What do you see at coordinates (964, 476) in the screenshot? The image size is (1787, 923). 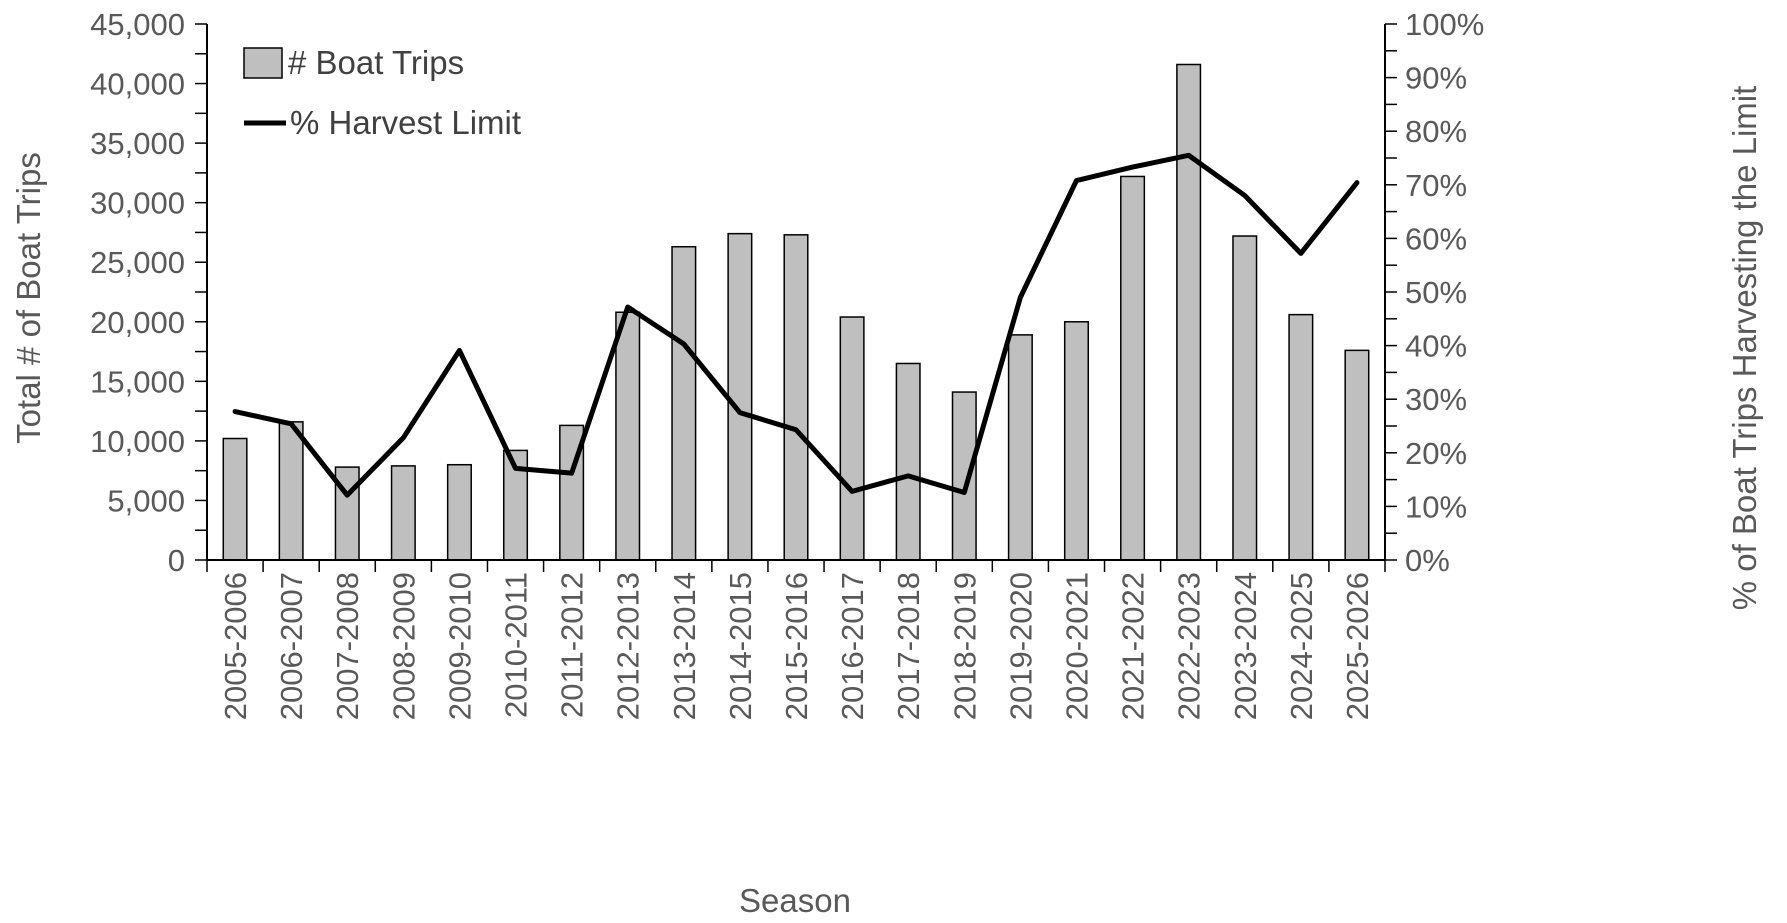 I see `bar-2018-2019` at bounding box center [964, 476].